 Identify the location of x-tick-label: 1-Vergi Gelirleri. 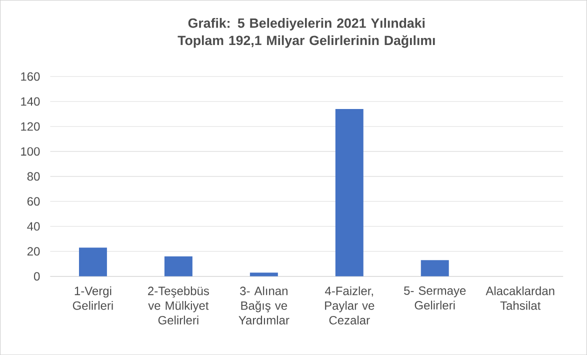
(92, 298).